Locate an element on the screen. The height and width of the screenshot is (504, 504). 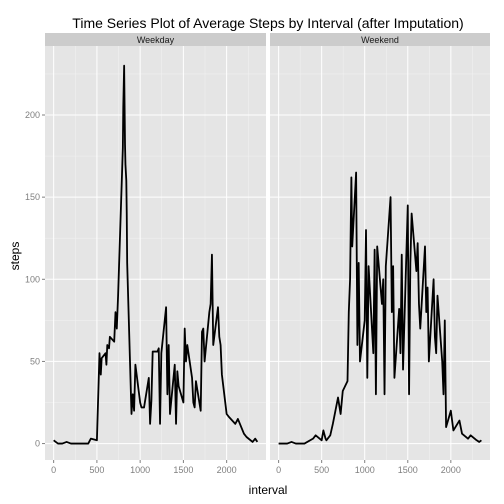
strip-weekday-background is located at coordinates (155, 39).